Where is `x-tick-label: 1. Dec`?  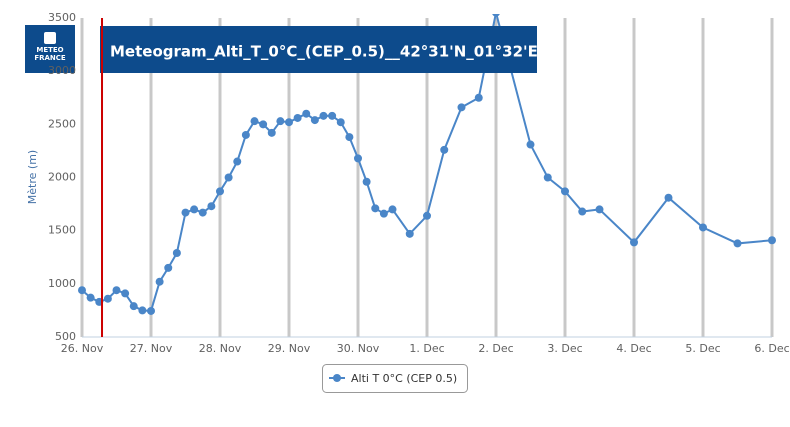
x-tick-label: 1. Dec is located at coordinates (426, 348).